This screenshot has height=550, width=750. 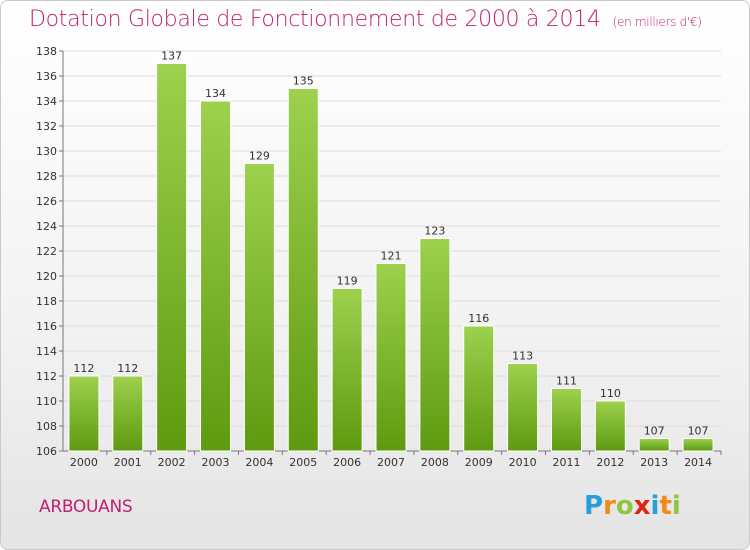 I want to click on y-tick-label: 112, so click(x=46, y=376).